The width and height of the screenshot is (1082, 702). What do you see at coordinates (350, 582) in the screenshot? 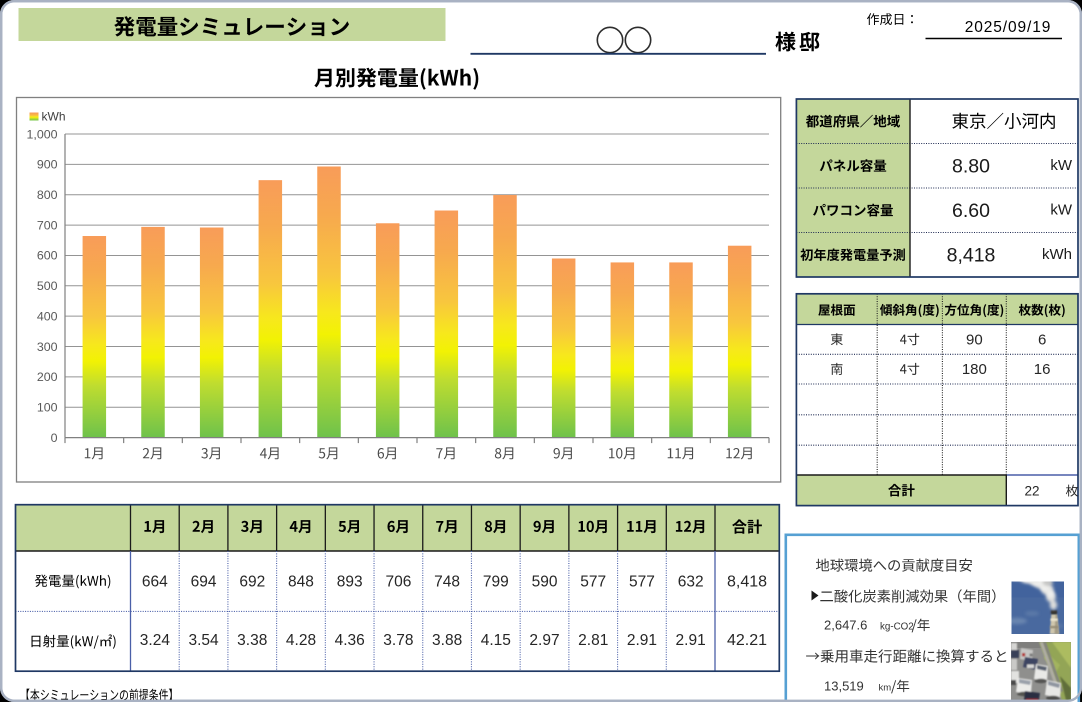
I see `svg-text: 893` at bounding box center [350, 582].